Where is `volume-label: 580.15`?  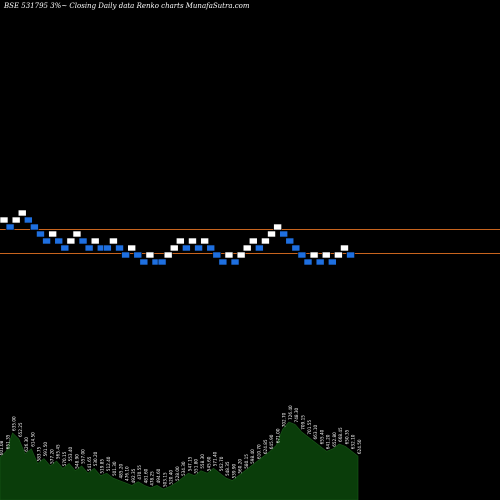
volume-label: 580.15 is located at coordinates (246, 461).